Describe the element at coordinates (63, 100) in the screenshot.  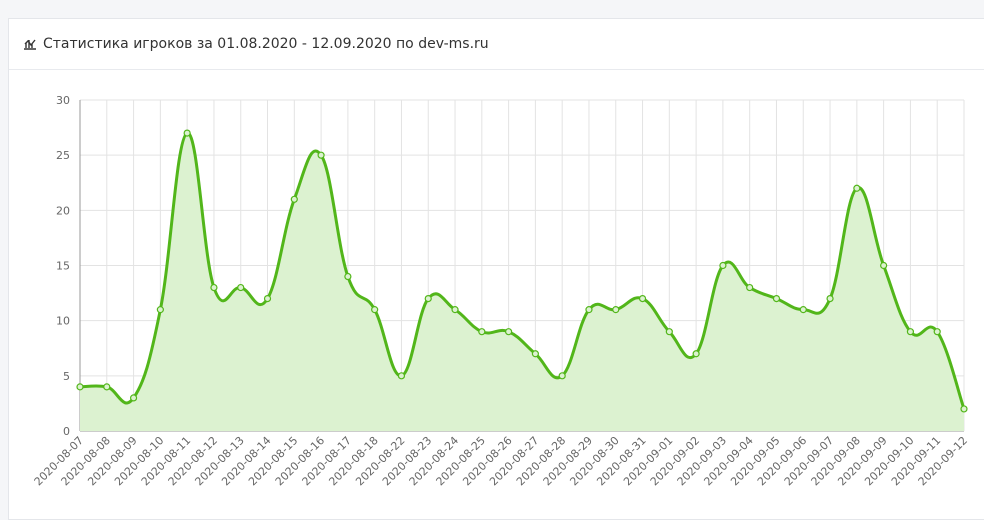
I see `y-tick-label: 30` at that location.